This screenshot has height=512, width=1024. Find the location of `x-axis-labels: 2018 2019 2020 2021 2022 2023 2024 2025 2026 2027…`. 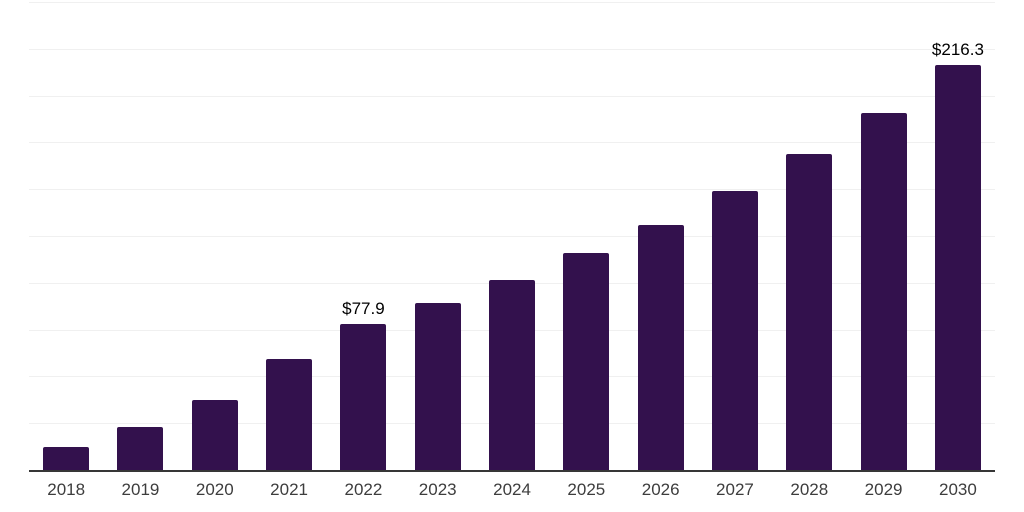

x-axis-labels: 2018 2019 2020 2021 2022 2023 2024 2025 2026 2027… is located at coordinates (512, 490).